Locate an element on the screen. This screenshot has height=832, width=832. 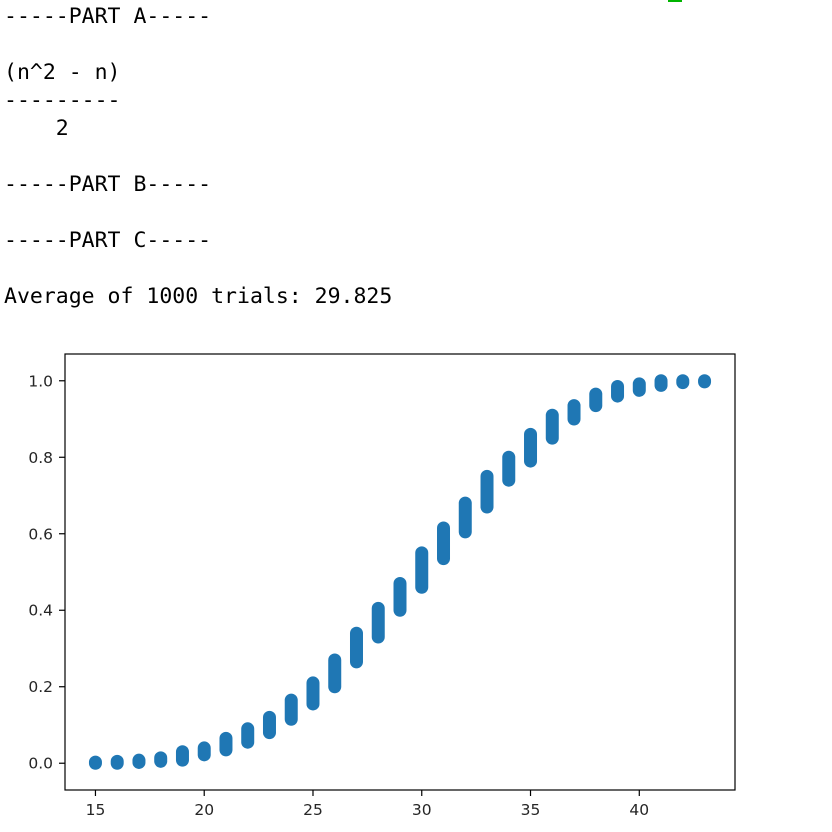
x-tick-label: 20 is located at coordinates (204, 810).